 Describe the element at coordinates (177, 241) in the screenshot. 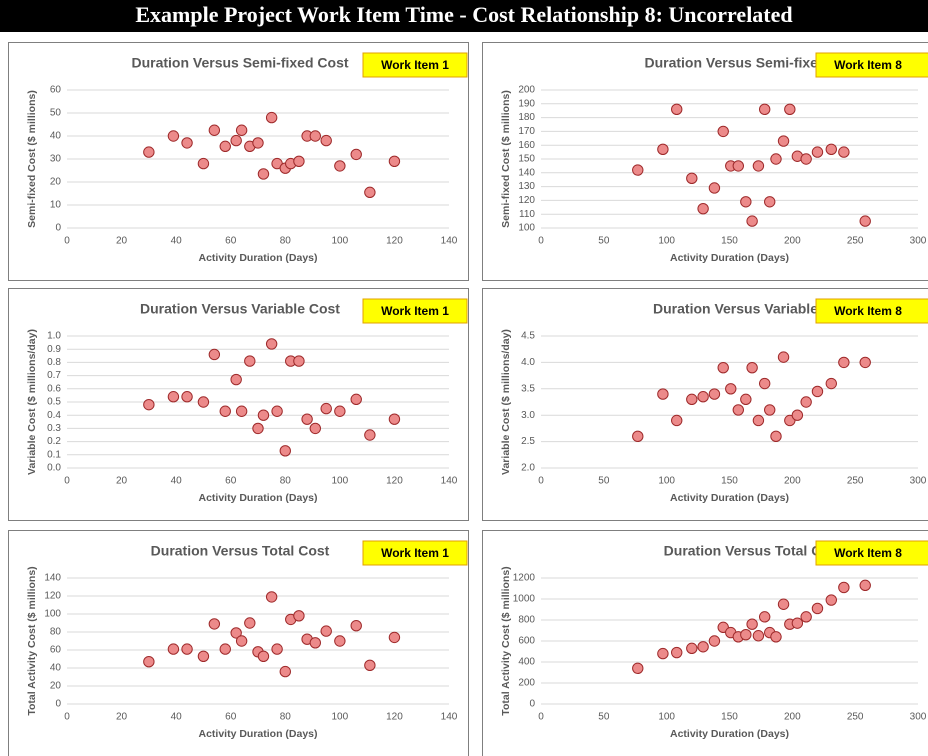

I see `x-tick-label: 40` at that location.